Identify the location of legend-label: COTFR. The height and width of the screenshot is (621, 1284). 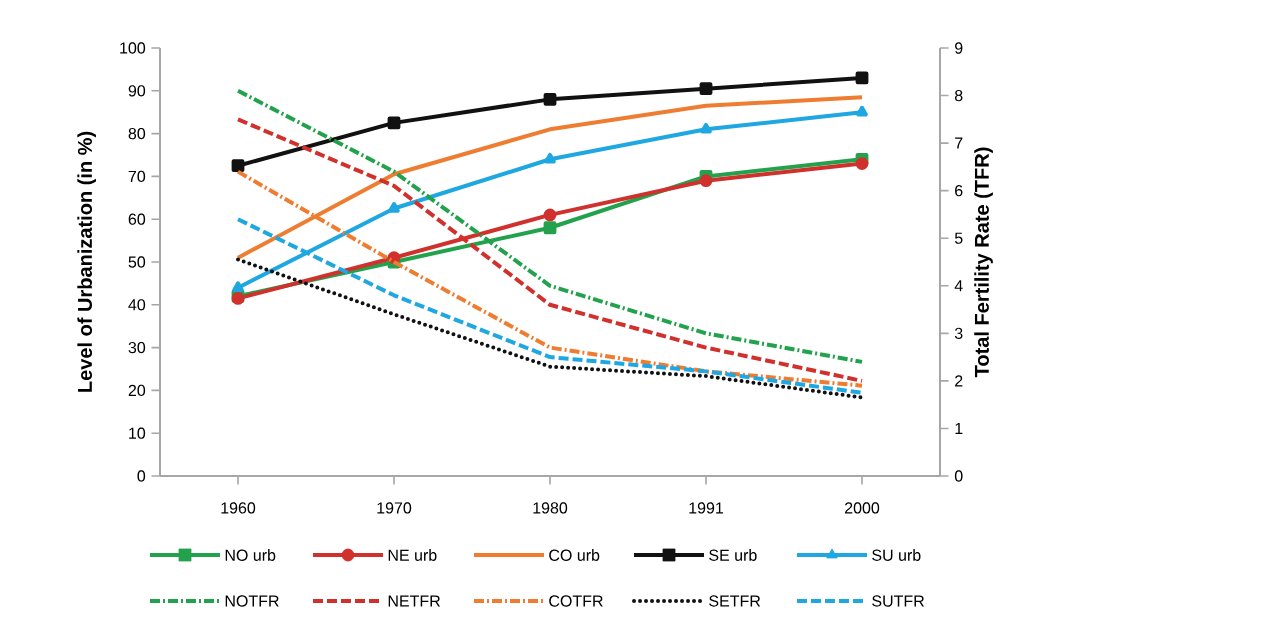
(576, 601).